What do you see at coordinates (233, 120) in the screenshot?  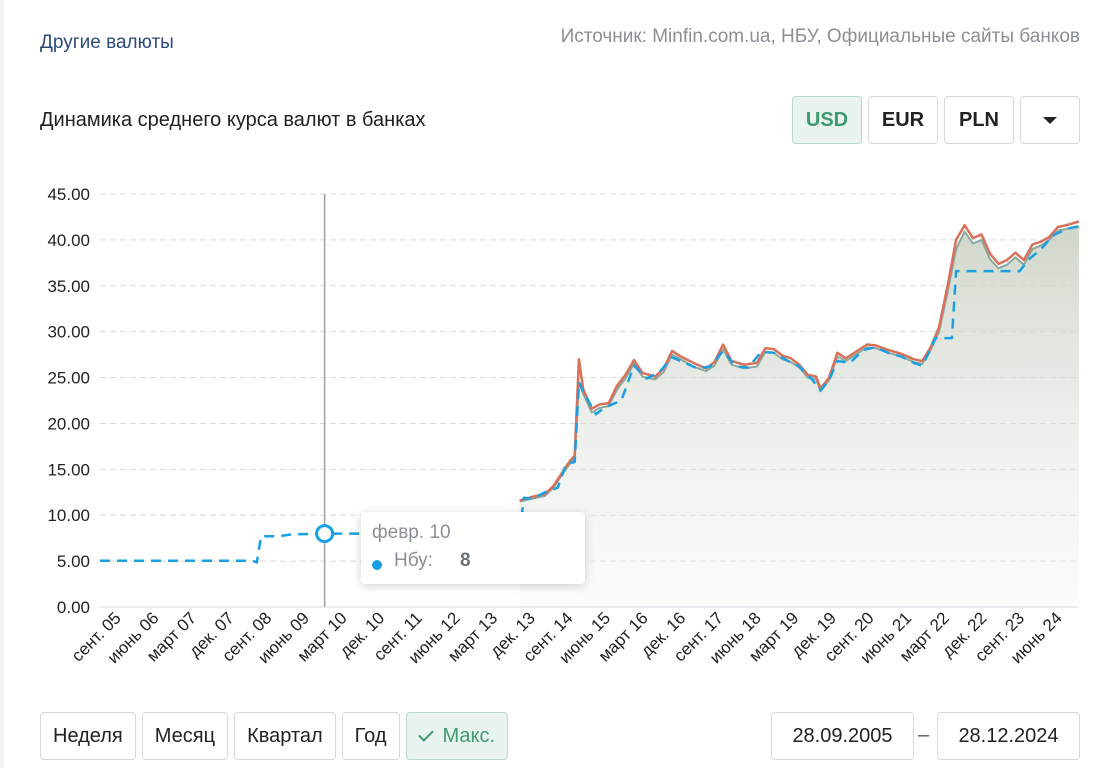 I see `chart-title: Динамика среднего курса валют в банках` at bounding box center [233, 120].